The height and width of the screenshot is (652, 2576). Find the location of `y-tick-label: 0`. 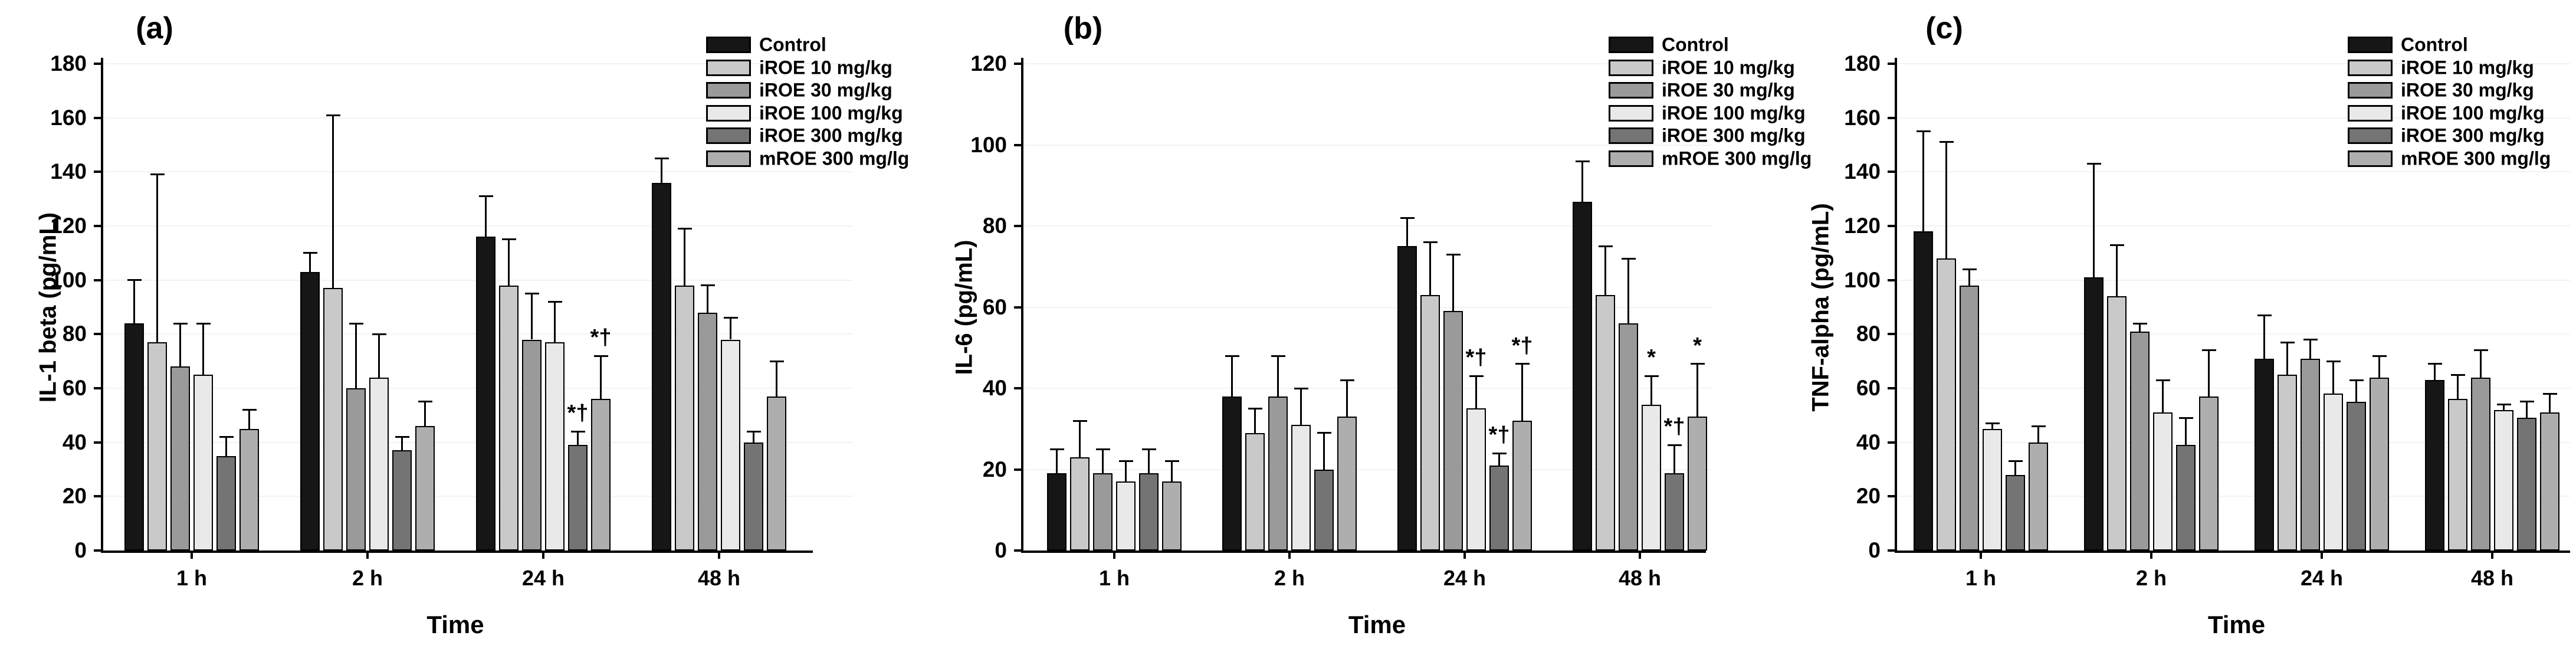

y-tick-label: 0 is located at coordinates (80, 550).